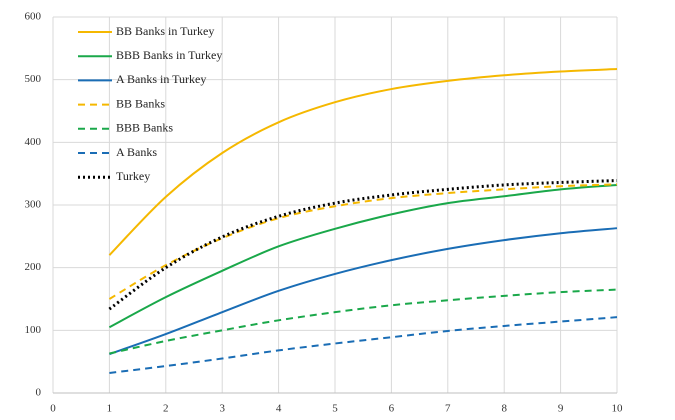 This screenshot has height=420, width=675. I want to click on y-tick-label: 0, so click(39, 393).